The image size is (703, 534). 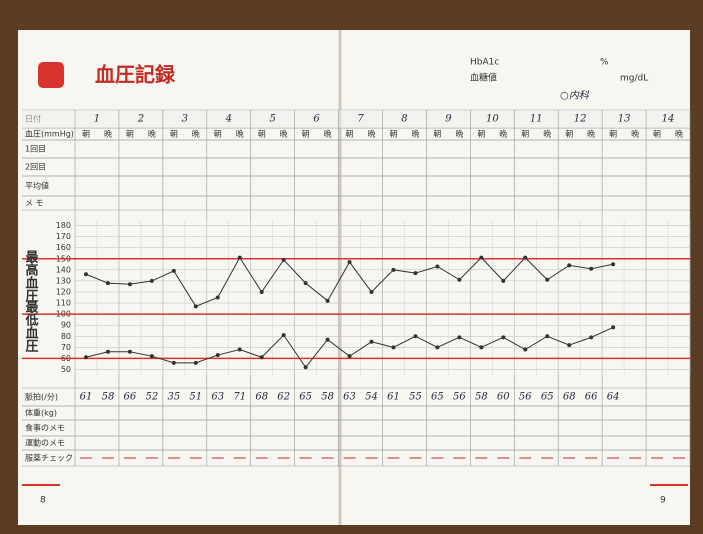 I want to click on row-label: メ モ, so click(x=34, y=203).